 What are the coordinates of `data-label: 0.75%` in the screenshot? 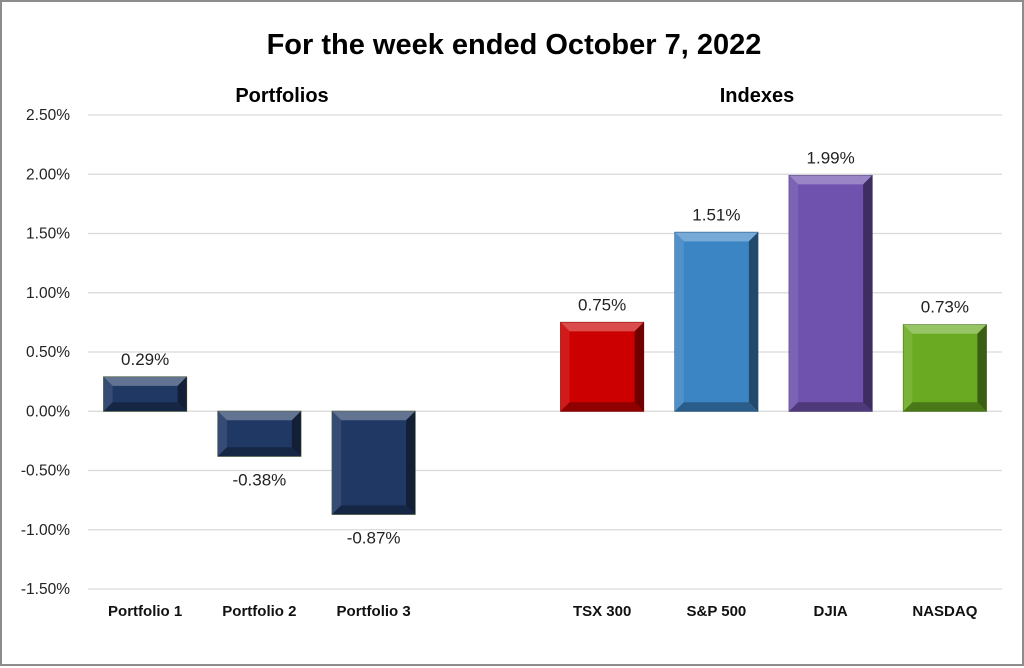 It's located at (602, 304).